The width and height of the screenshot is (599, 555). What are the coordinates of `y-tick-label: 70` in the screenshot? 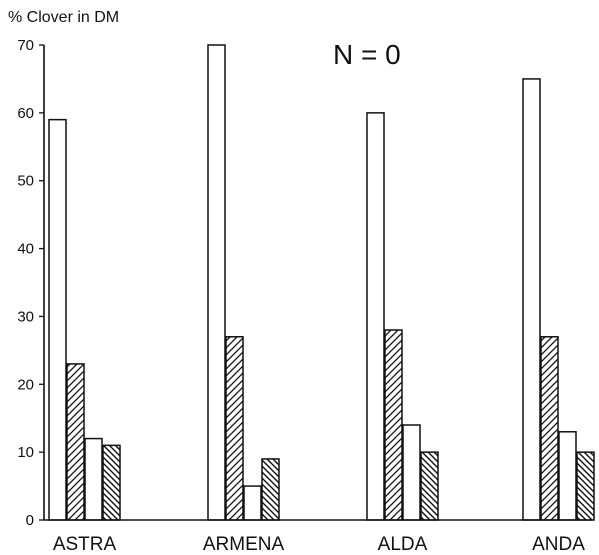 It's located at (25, 45).